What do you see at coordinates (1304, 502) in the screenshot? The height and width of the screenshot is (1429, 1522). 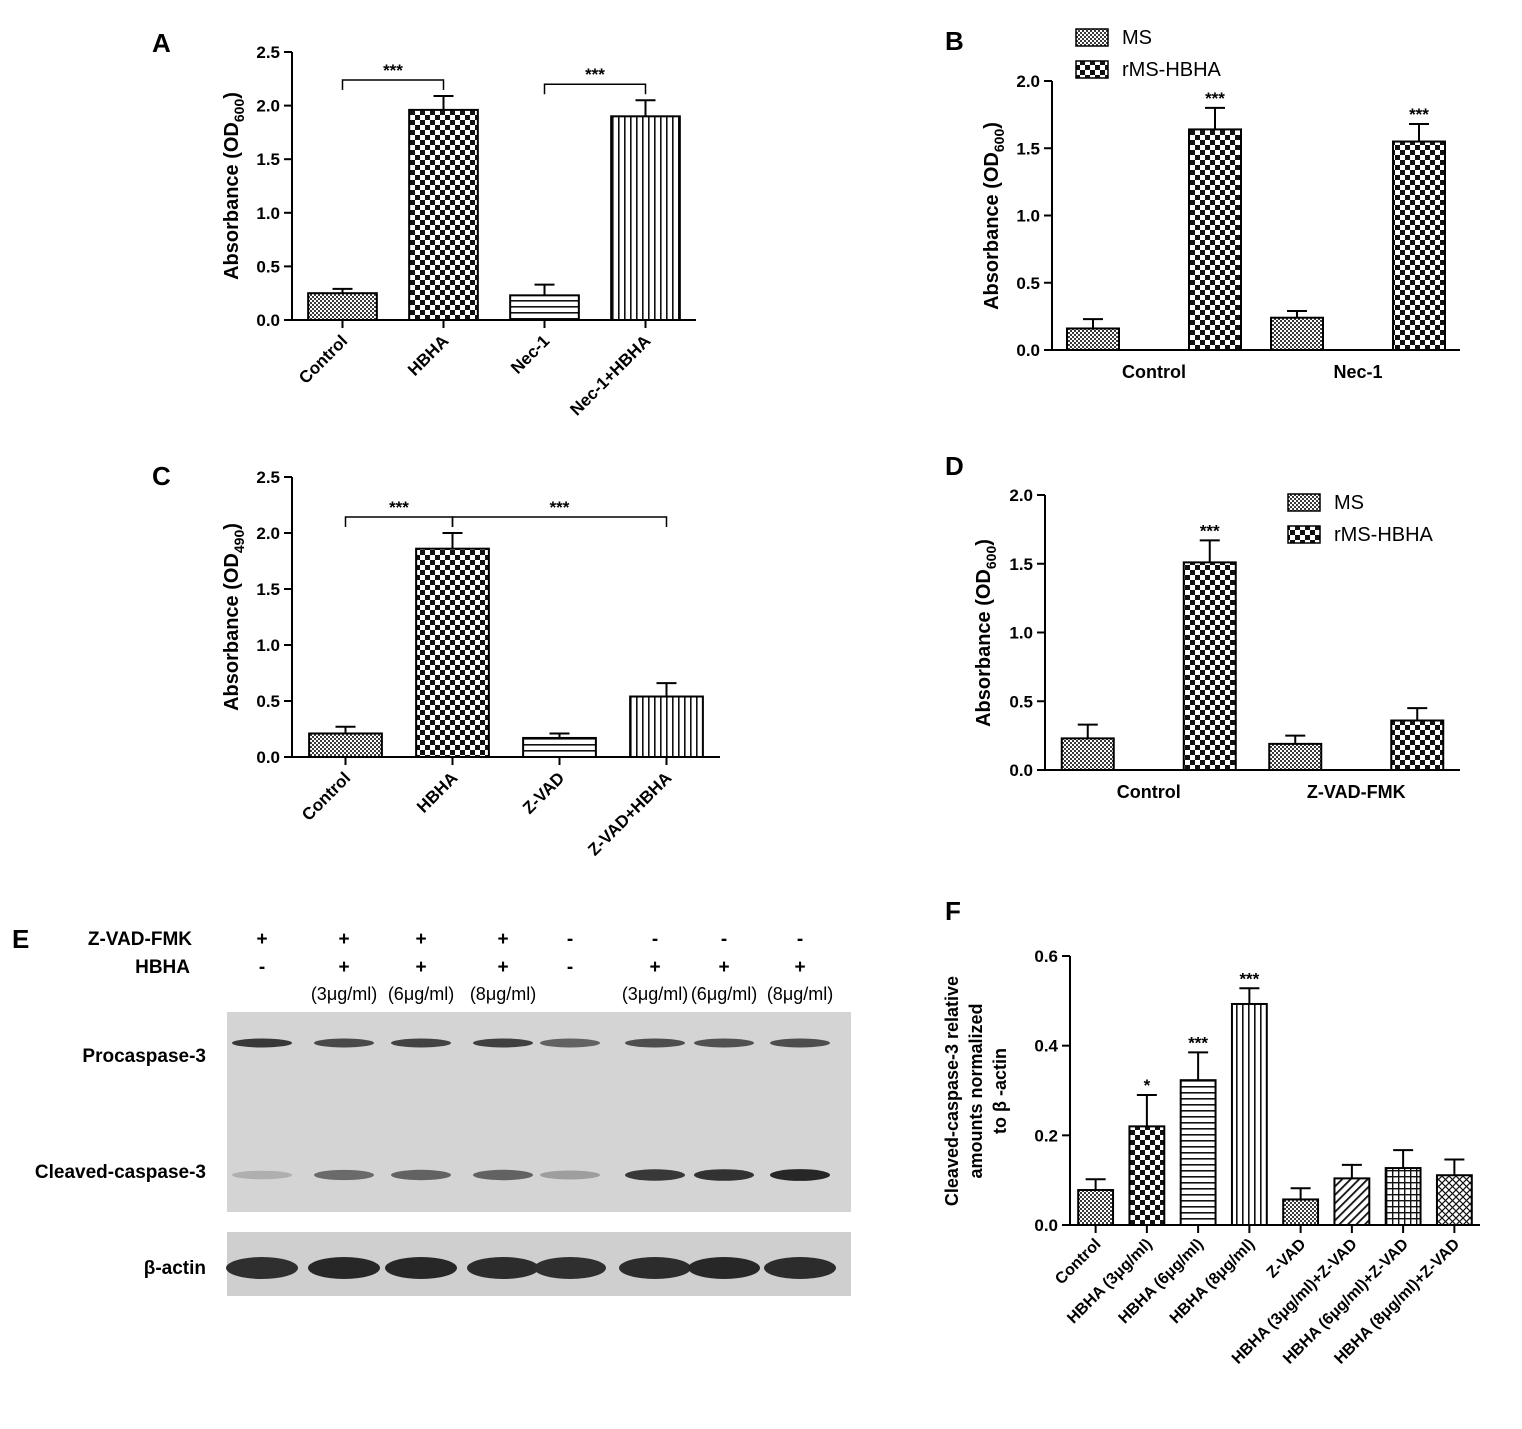 I see `legend-swatch` at bounding box center [1304, 502].